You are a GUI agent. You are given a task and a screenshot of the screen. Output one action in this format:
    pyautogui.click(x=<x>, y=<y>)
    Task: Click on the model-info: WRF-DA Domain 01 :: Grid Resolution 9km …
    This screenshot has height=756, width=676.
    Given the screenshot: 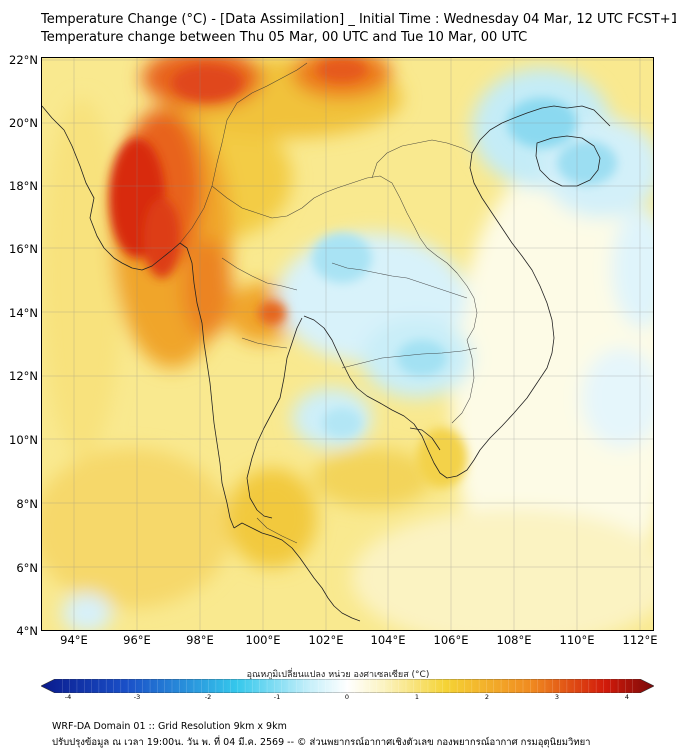 What is the action you would take?
    pyautogui.click(x=169, y=726)
    